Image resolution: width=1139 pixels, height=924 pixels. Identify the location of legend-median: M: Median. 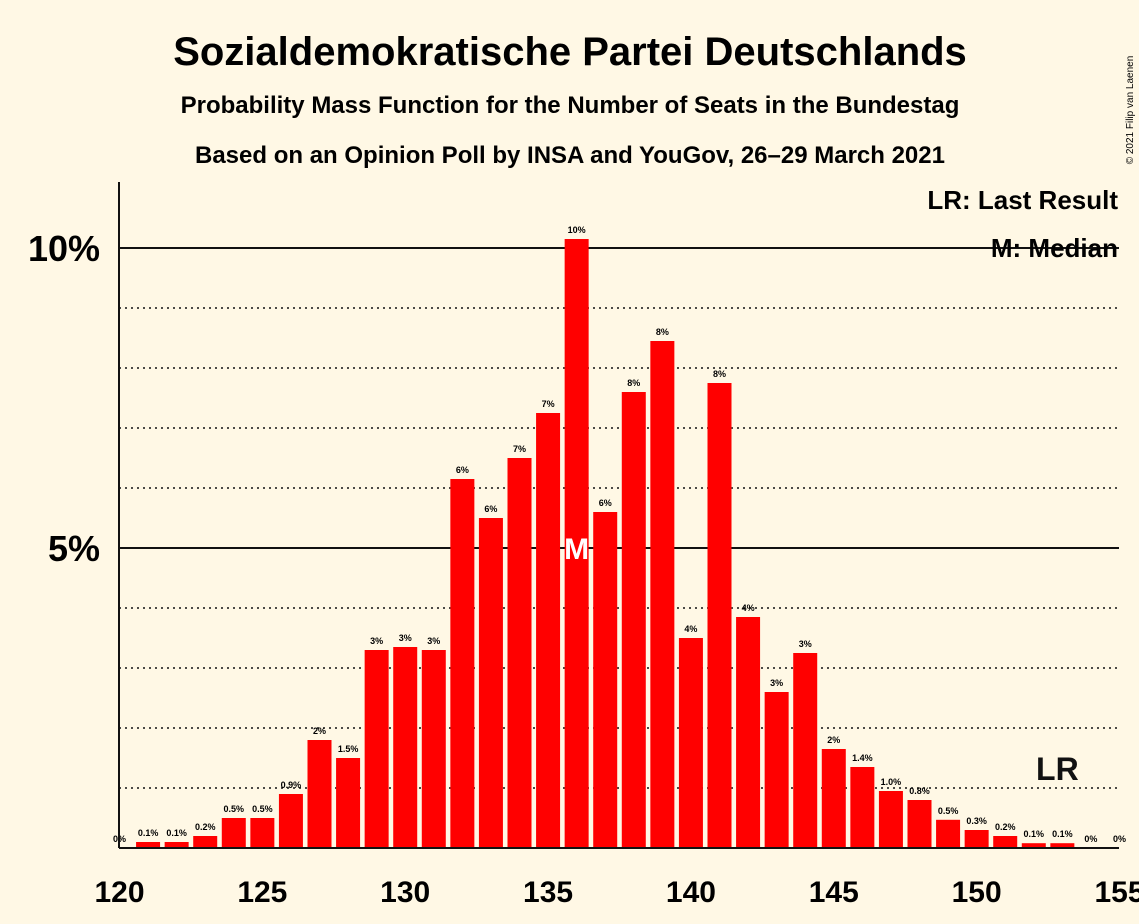
(1054, 248).